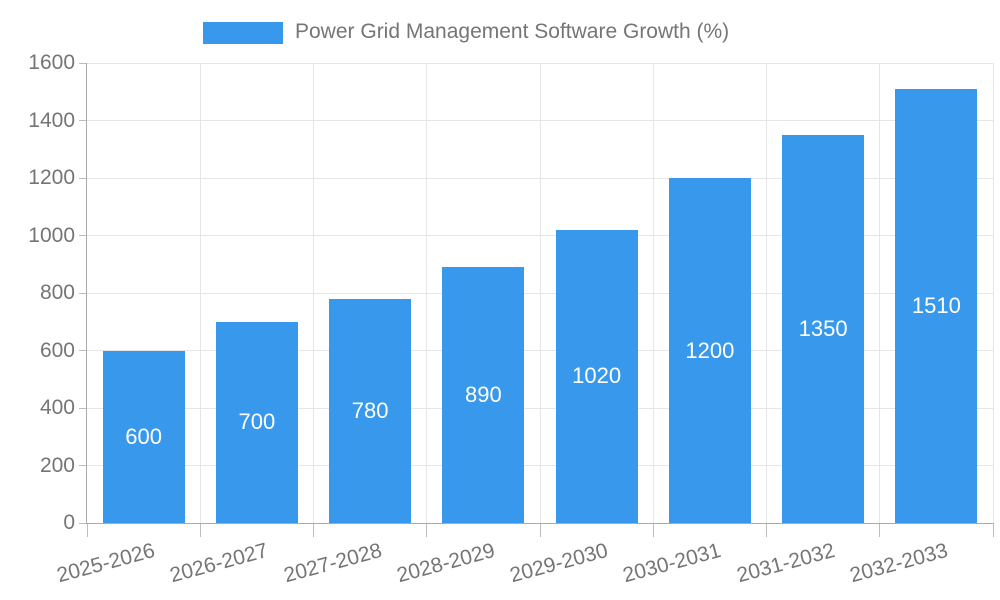 This screenshot has width=1000, height=600. I want to click on bar-value-label: 1020, so click(597, 376).